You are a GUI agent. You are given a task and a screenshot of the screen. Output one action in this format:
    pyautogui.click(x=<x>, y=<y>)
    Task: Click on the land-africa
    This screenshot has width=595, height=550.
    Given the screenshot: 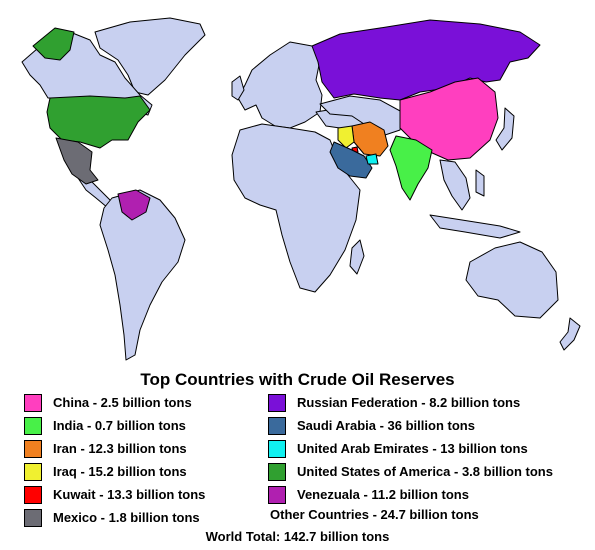 What is the action you would take?
    pyautogui.click(x=296, y=208)
    